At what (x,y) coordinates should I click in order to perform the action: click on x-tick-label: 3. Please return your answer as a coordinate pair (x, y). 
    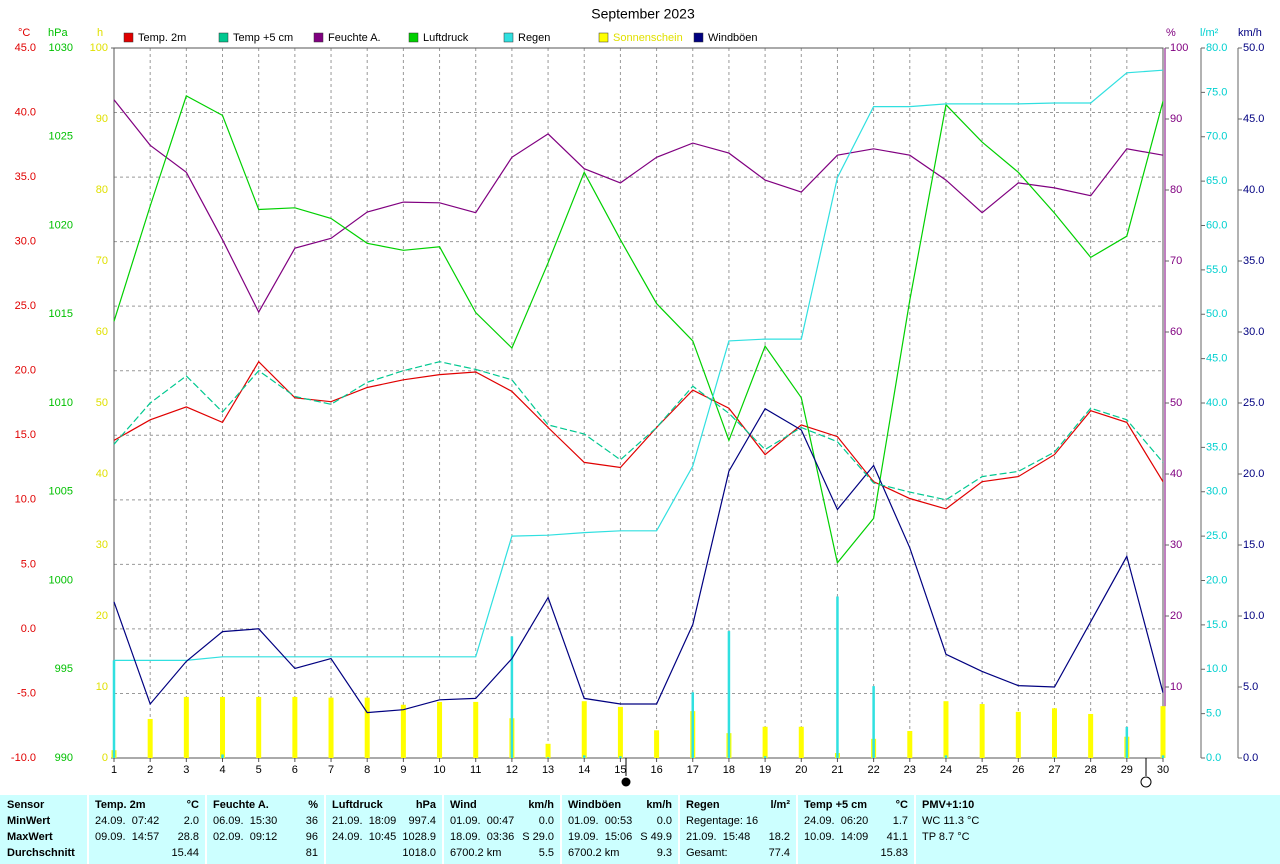
    Looking at the image, I should click on (186, 770).